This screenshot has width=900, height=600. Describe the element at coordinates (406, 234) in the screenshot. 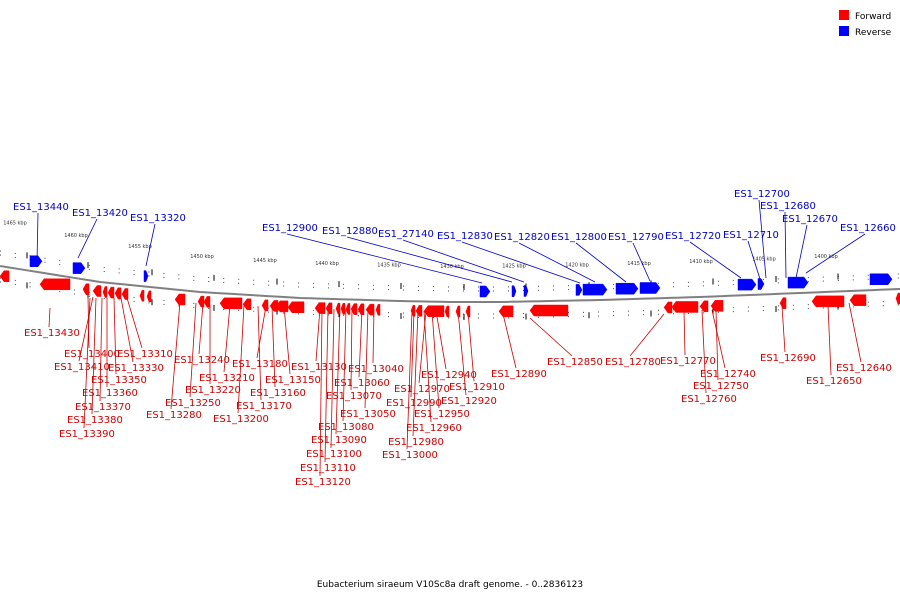

I see `reverse-gene-label: ES1_27140` at that location.